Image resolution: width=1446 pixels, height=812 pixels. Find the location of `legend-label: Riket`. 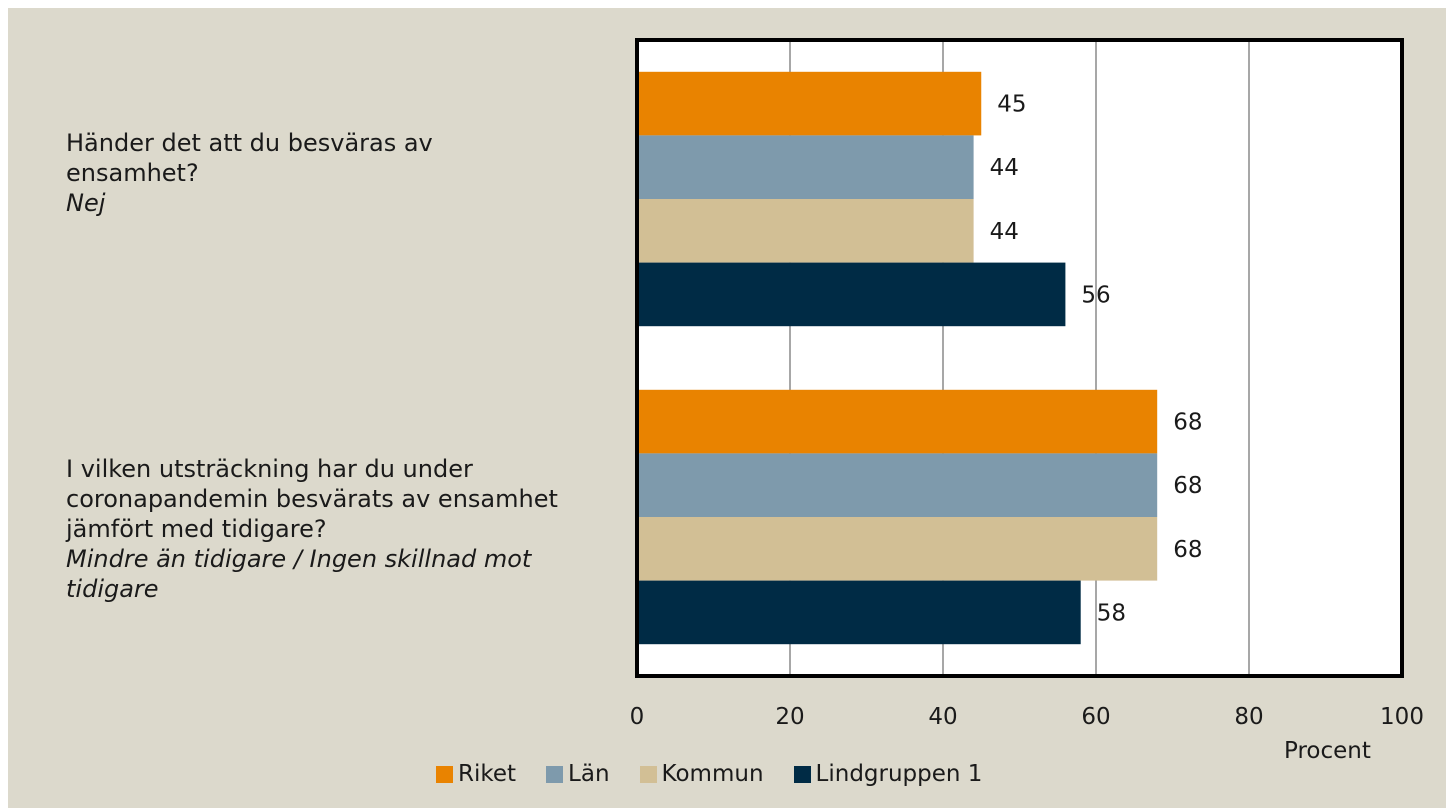

legend-label: Riket is located at coordinates (487, 774).